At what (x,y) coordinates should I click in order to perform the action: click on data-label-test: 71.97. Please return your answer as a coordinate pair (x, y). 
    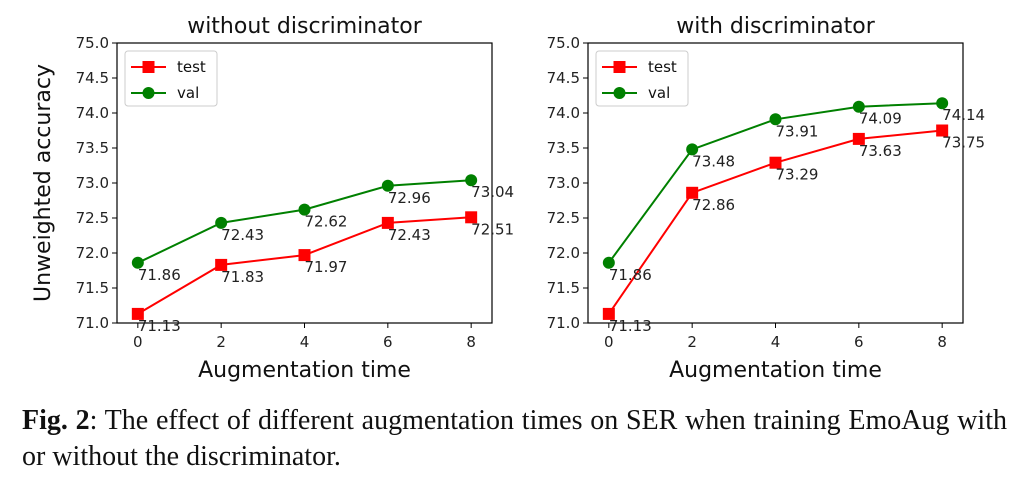
    Looking at the image, I should click on (326, 267).